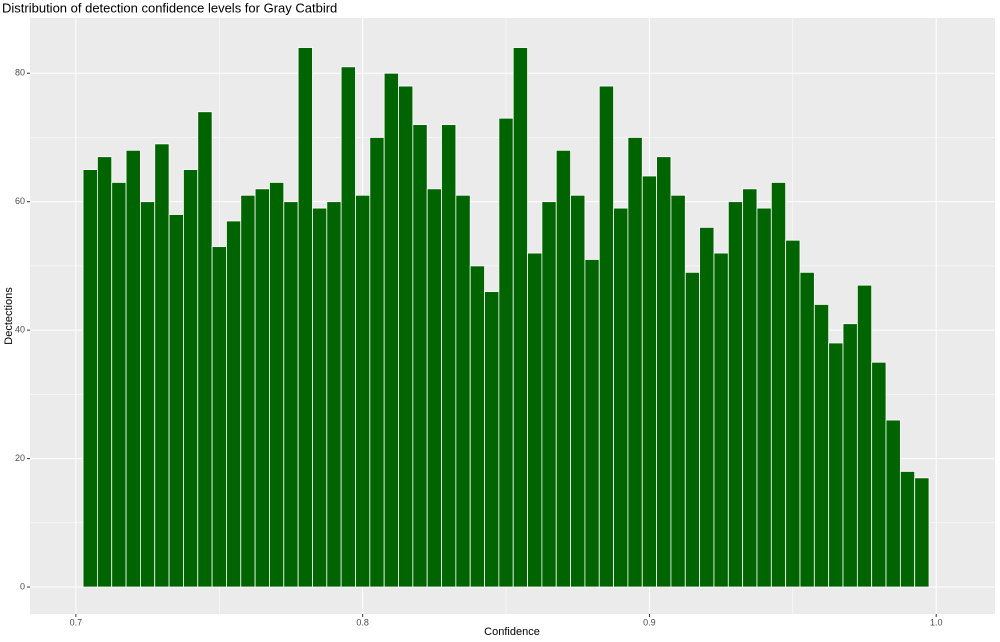 This screenshot has width=1000, height=642. I want to click on x-tick-label: 0.7, so click(76, 622).